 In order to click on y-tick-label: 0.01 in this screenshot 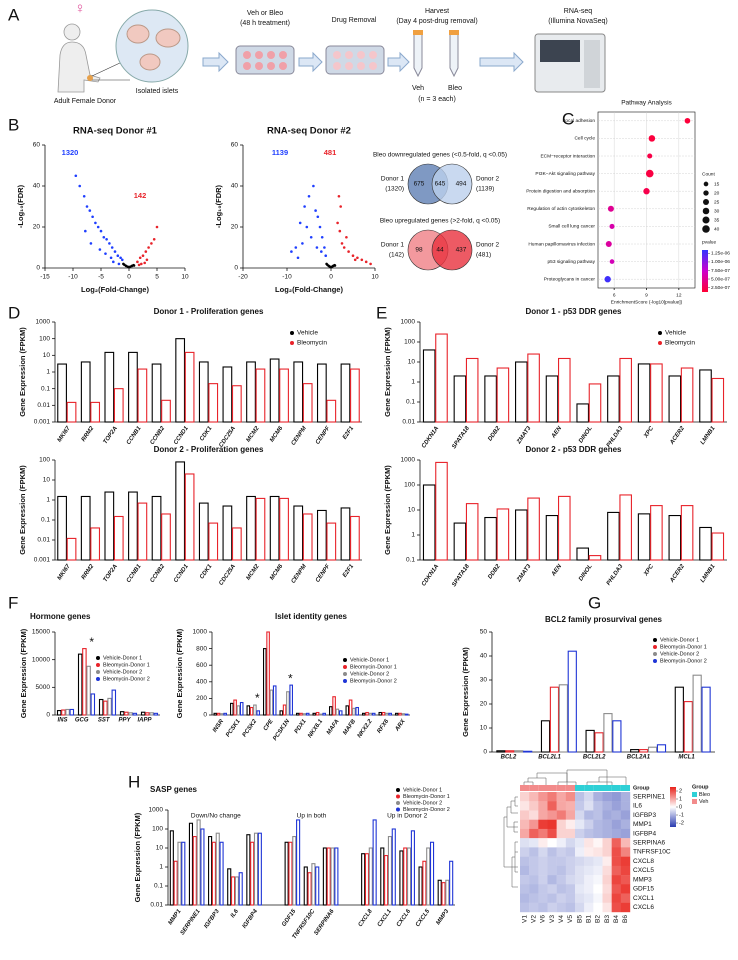, I will do `click(156, 905)`.